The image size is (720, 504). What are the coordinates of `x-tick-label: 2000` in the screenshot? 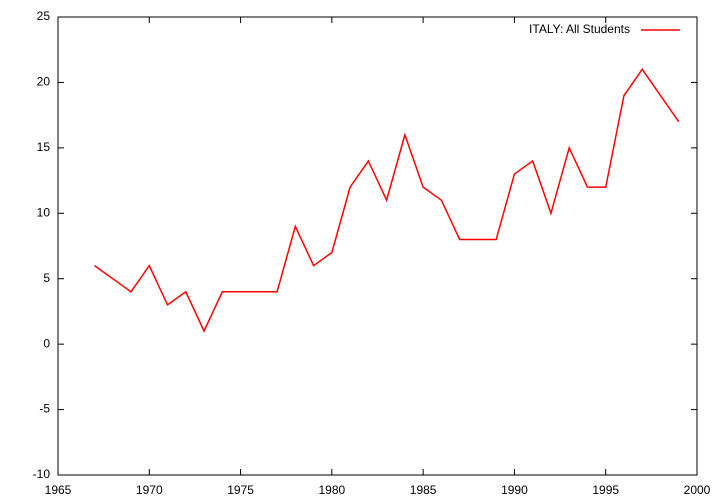 It's located at (697, 490).